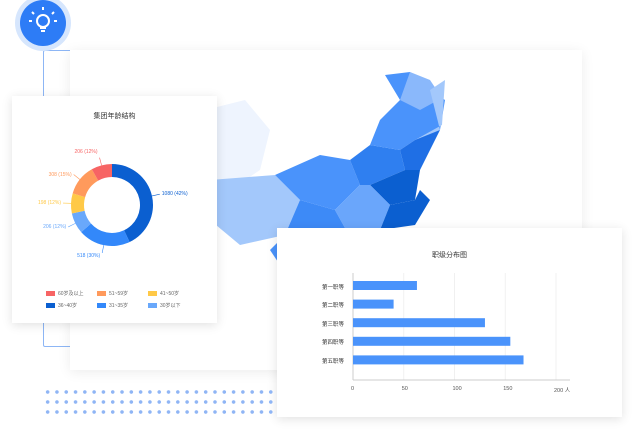 This screenshot has height=434, width=634. I want to click on legend-item: 36~40岁, so click(61, 305).